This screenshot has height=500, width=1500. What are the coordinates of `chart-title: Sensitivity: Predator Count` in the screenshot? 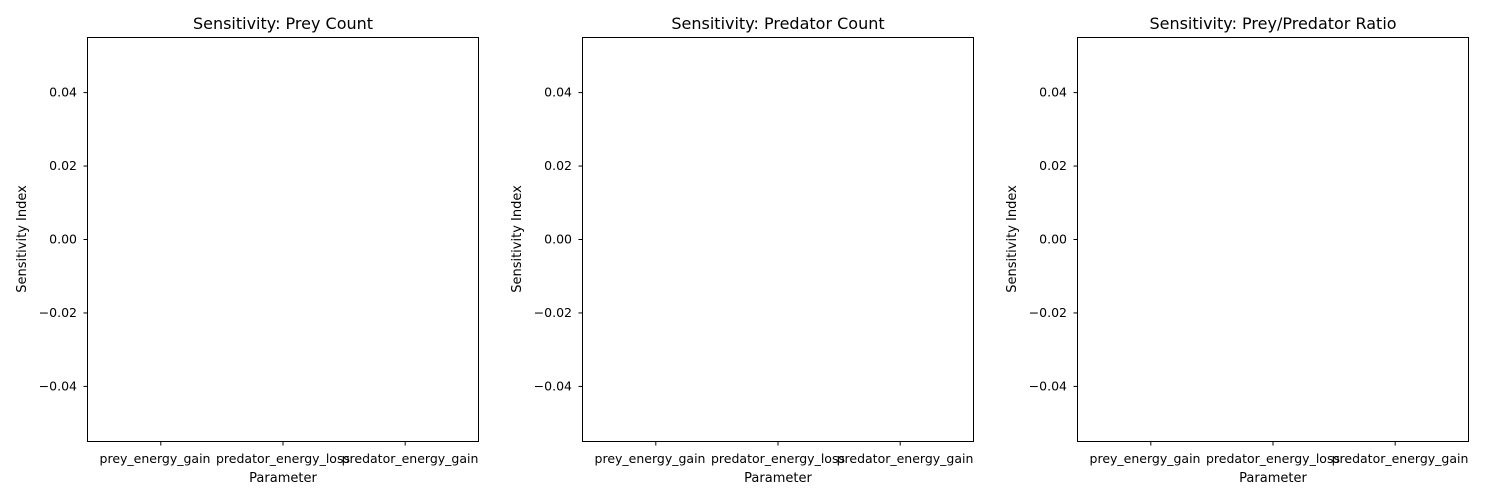 It's located at (777, 23).